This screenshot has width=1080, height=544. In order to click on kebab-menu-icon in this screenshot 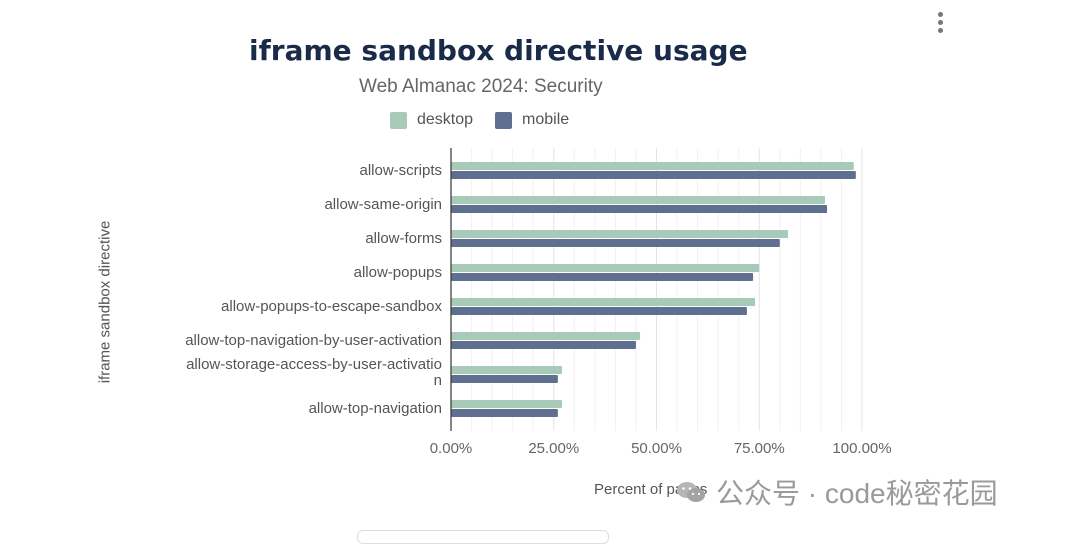, I will do `click(940, 24)`.